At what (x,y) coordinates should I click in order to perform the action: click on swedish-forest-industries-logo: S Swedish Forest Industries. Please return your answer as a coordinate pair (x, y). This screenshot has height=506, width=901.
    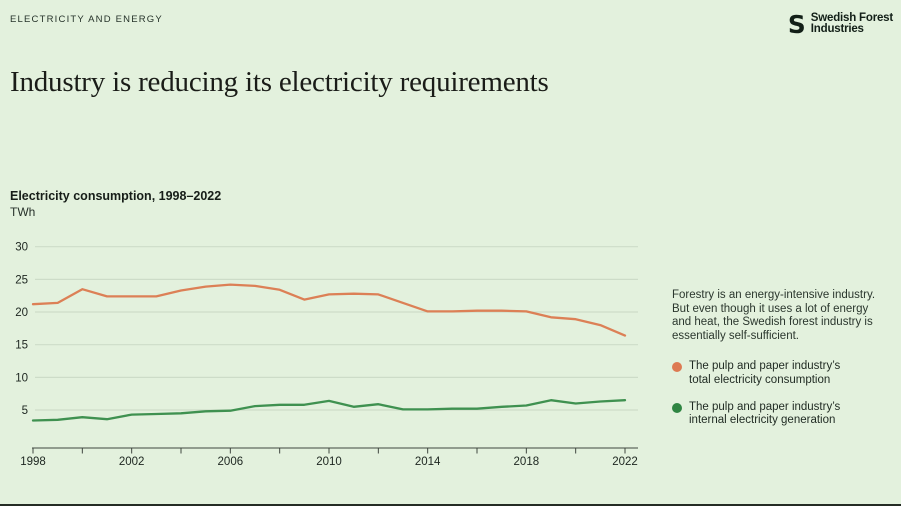
    Looking at the image, I should click on (840, 23).